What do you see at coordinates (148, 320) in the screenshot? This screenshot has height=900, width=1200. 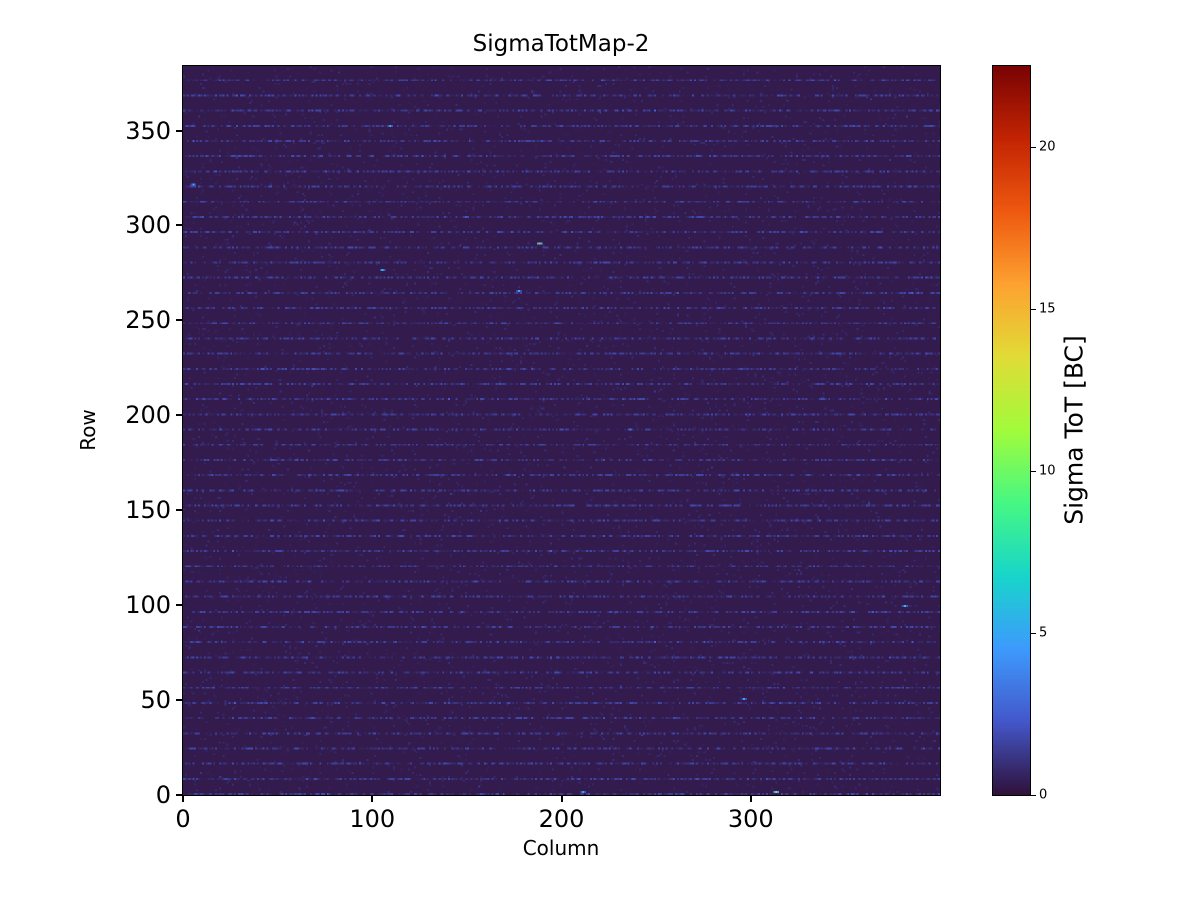 I see `y-tick-label: 250` at bounding box center [148, 320].